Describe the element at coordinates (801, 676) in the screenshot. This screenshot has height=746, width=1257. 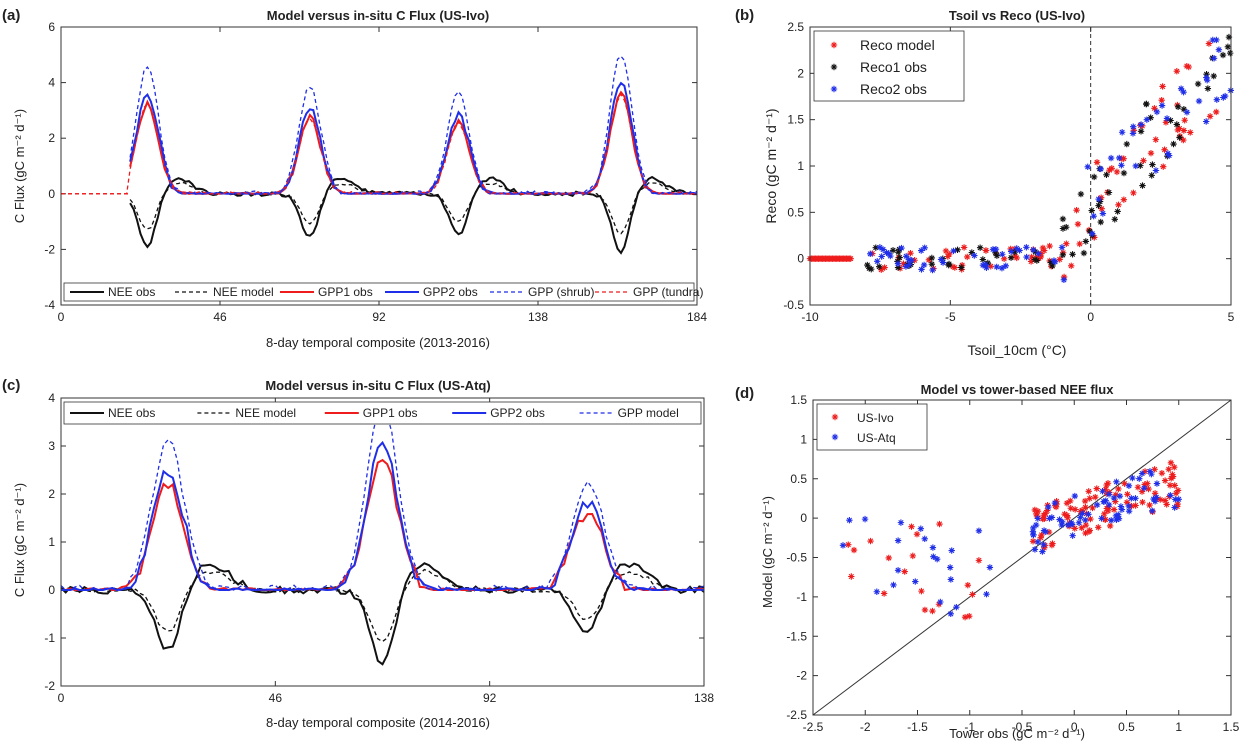
I see `y-tick-label: -2` at that location.